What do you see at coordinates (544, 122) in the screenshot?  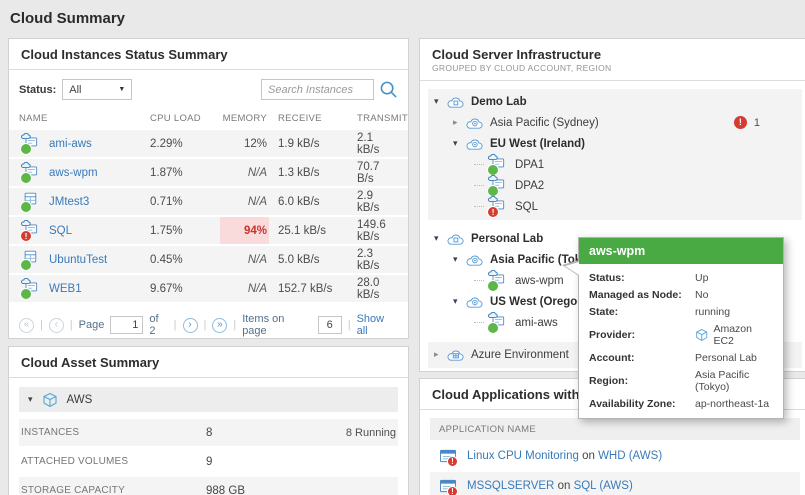 I see `region-label: Asia Pacific (Sydney)` at bounding box center [544, 122].